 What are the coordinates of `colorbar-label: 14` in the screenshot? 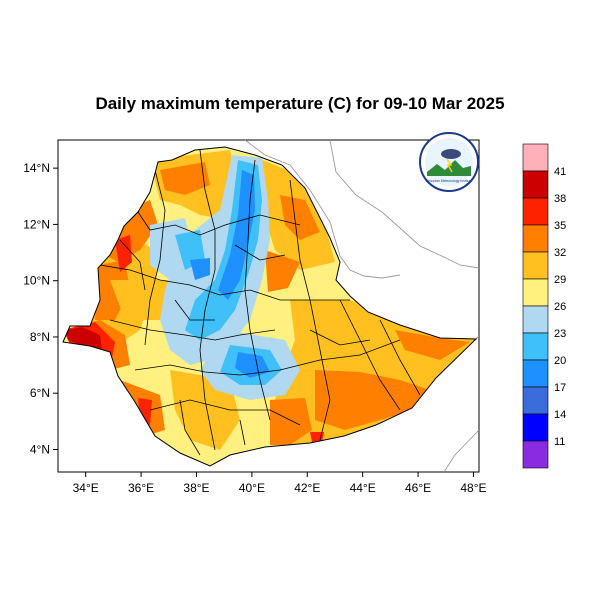 It's located at (560, 415).